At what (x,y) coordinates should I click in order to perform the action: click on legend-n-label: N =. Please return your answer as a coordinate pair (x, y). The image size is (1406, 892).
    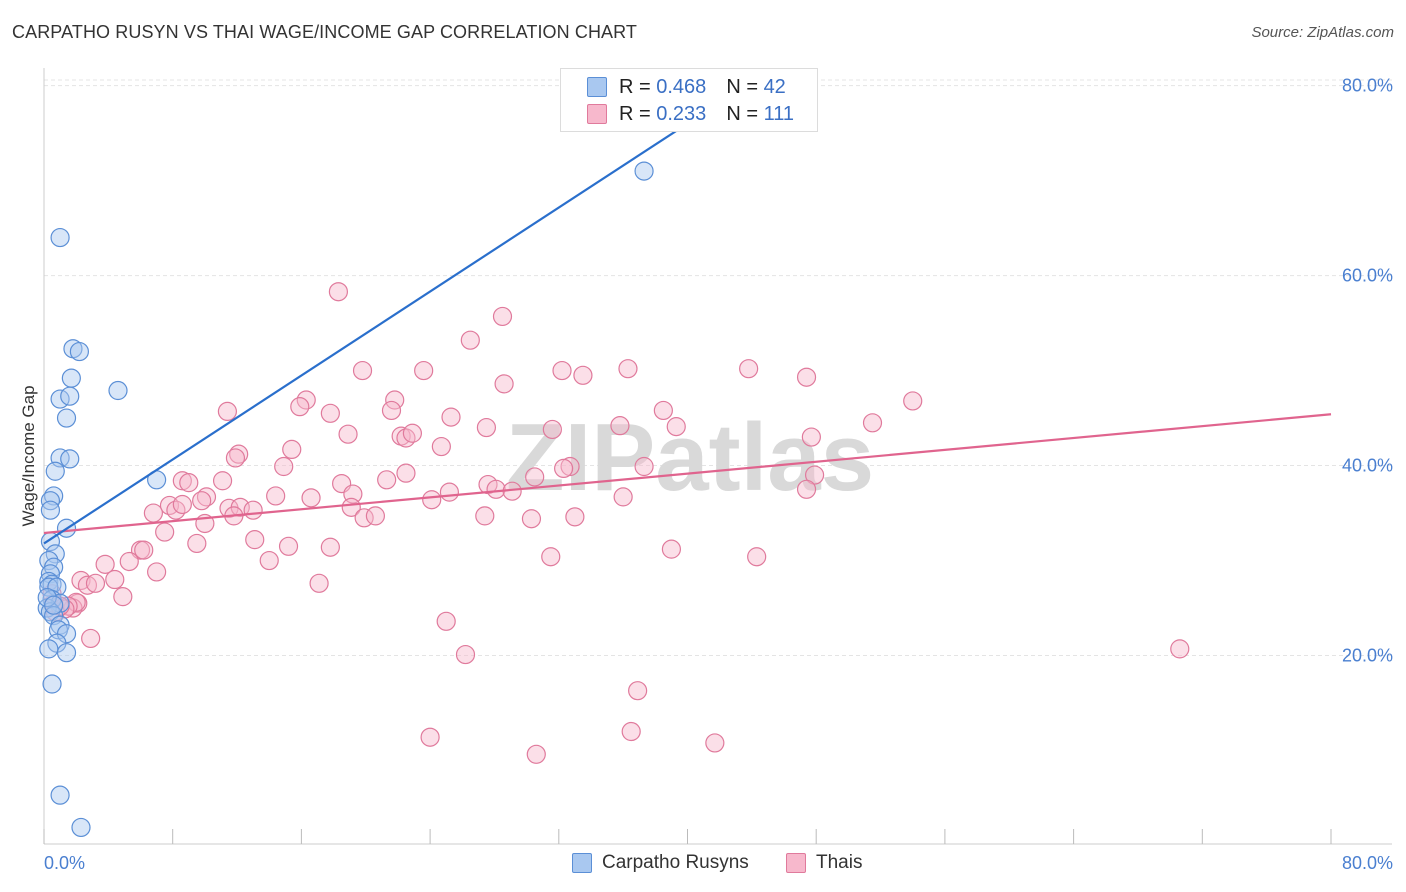
    Looking at the image, I should click on (742, 113).